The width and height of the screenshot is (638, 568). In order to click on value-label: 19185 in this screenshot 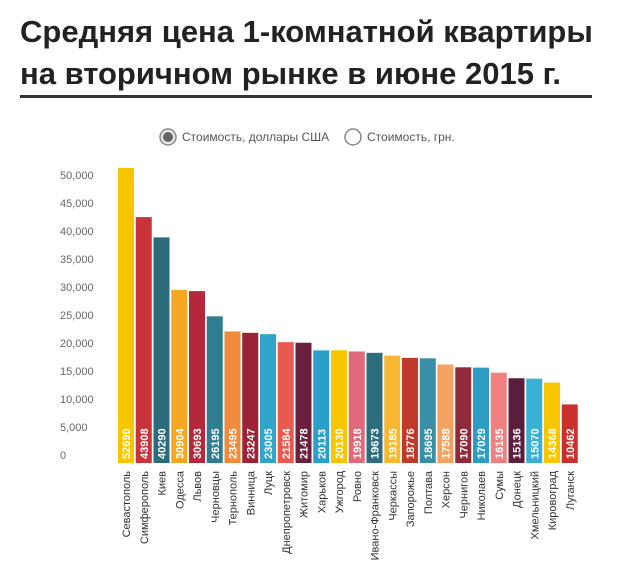, I will do `click(393, 443)`.